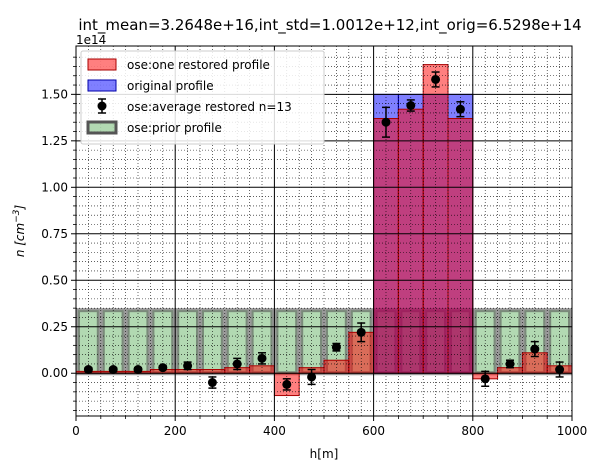 The width and height of the screenshot is (612, 474). I want to click on legend-label-average: ose:average restored n=13, so click(209, 107).